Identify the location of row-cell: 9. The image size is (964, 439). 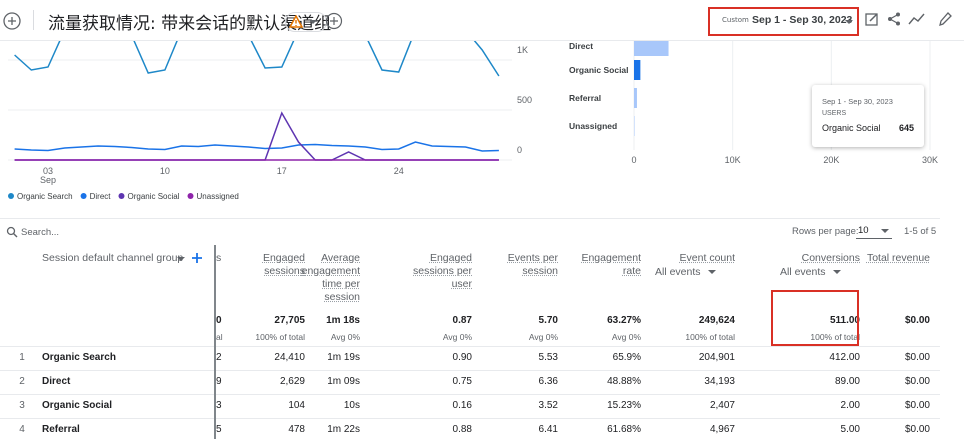
(219, 381).